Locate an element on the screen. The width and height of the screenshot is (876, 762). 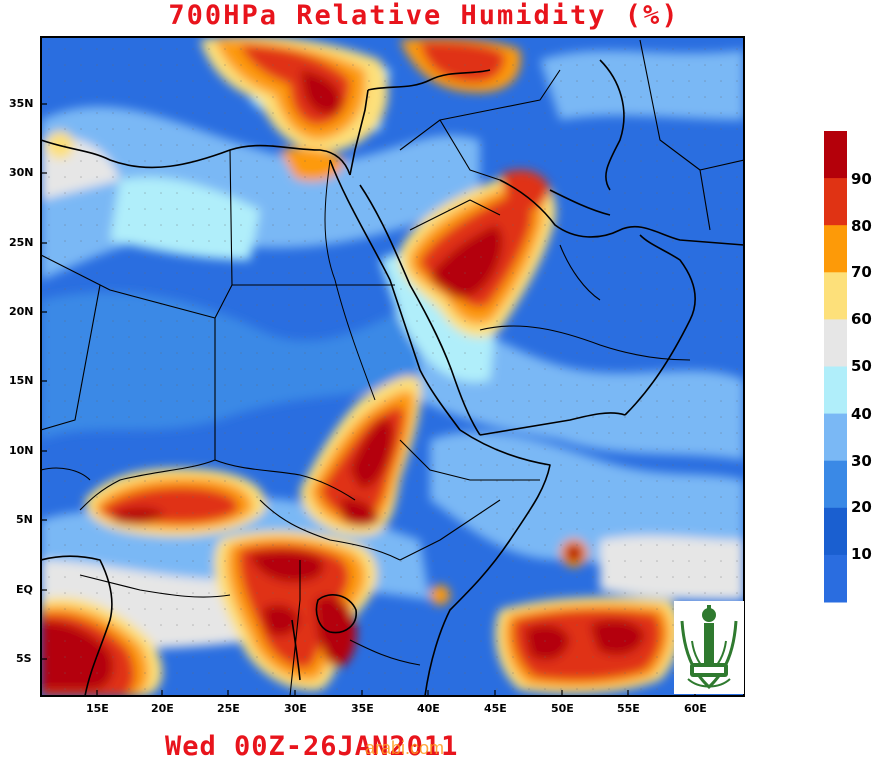
colorbar-label: 60 is located at coordinates (861, 319).